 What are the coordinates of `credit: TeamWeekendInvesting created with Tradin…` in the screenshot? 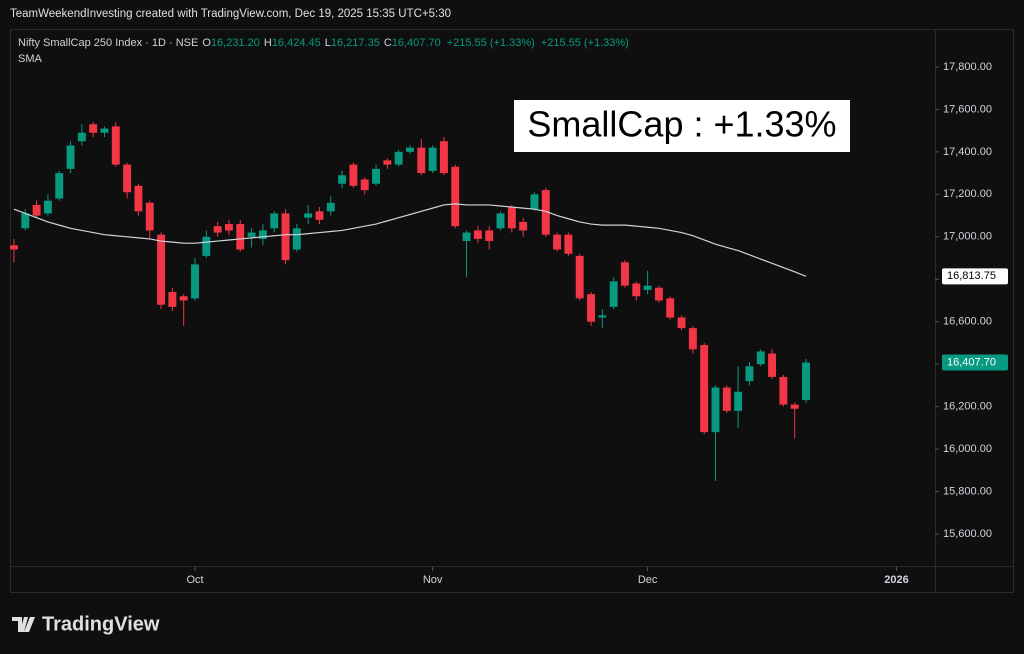 It's located at (230, 14).